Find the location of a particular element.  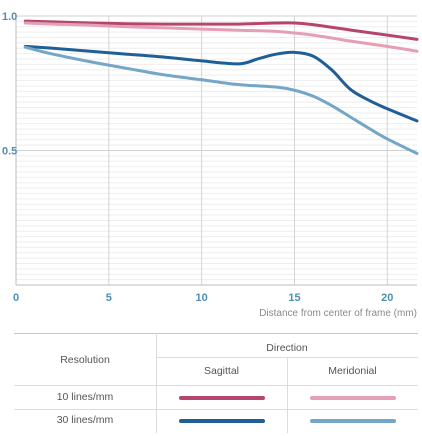

legend-swatch-30-sagittal is located at coordinates (222, 421).